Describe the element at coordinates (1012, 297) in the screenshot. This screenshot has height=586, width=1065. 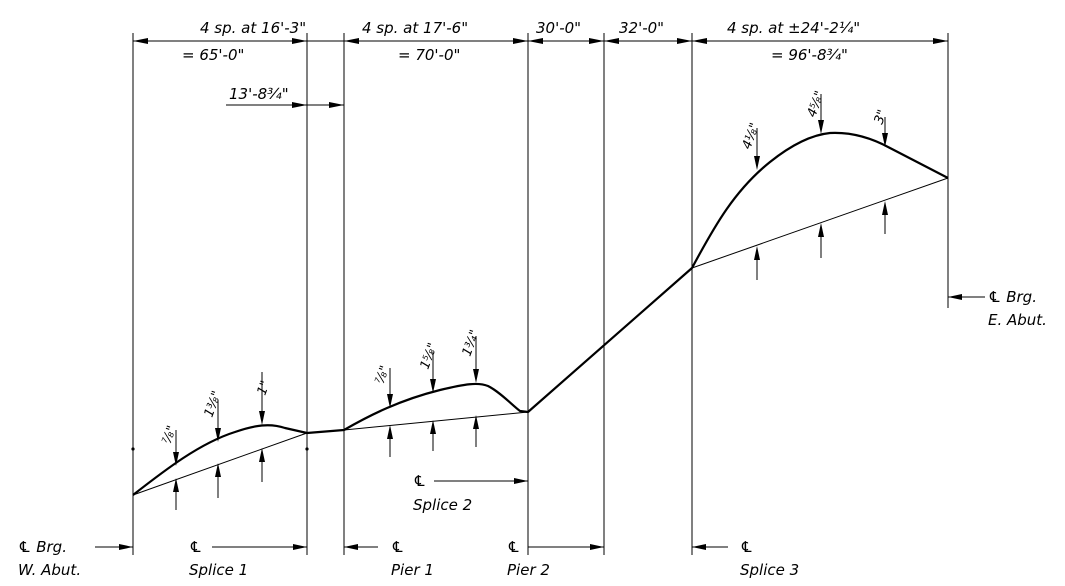
I see `e-abut-label-1: ℄ Brg.` at that location.